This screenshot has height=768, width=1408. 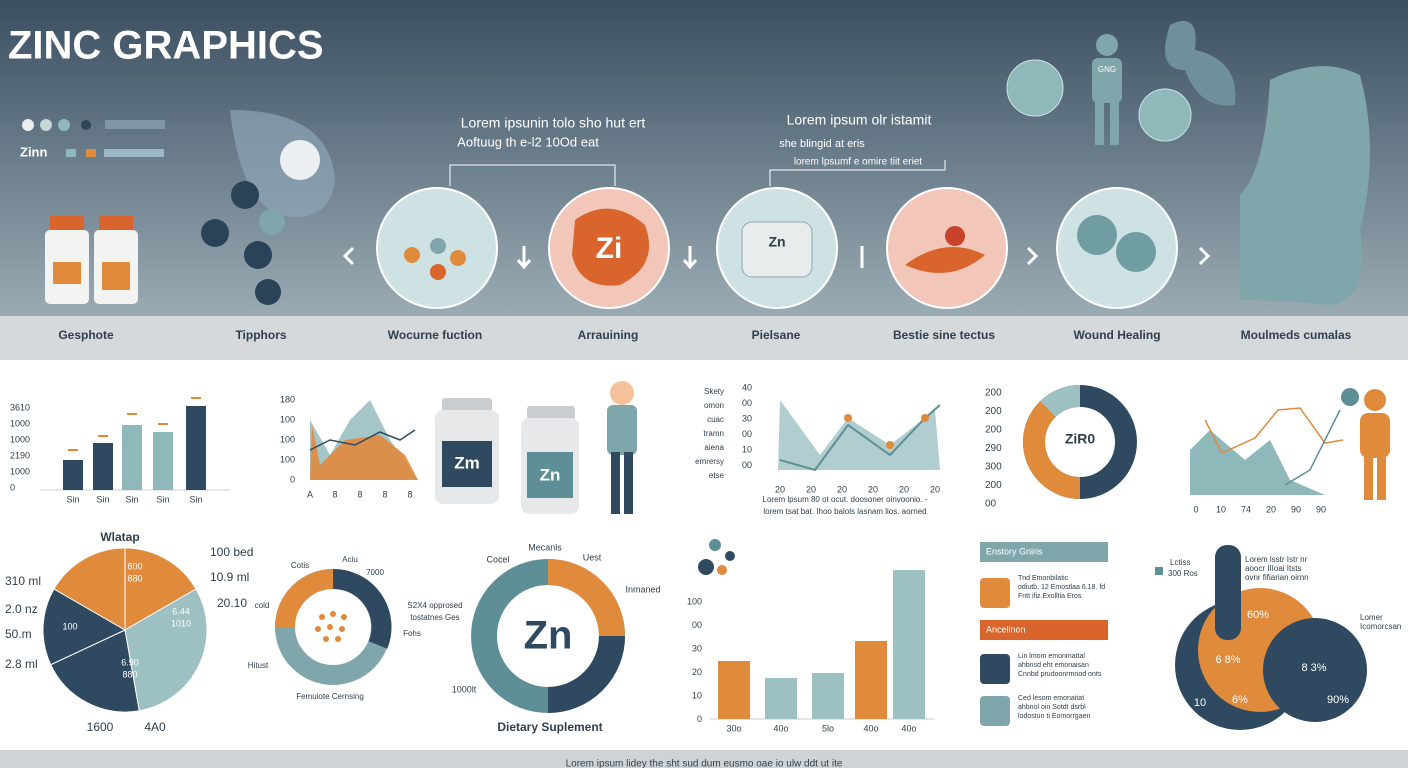 What do you see at coordinates (553, 123) in the screenshot?
I see `callout: Lorem ipsunin tolo sho hut ert` at bounding box center [553, 123].